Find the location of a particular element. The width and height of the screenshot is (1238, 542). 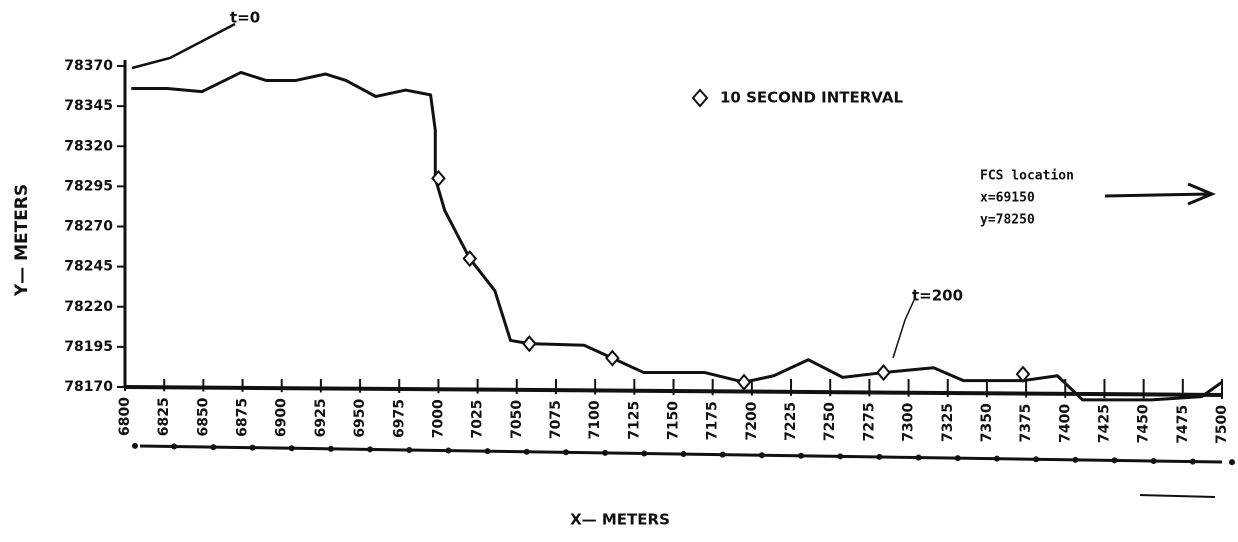

x-tick-label: 6900 is located at coordinates (282, 417).